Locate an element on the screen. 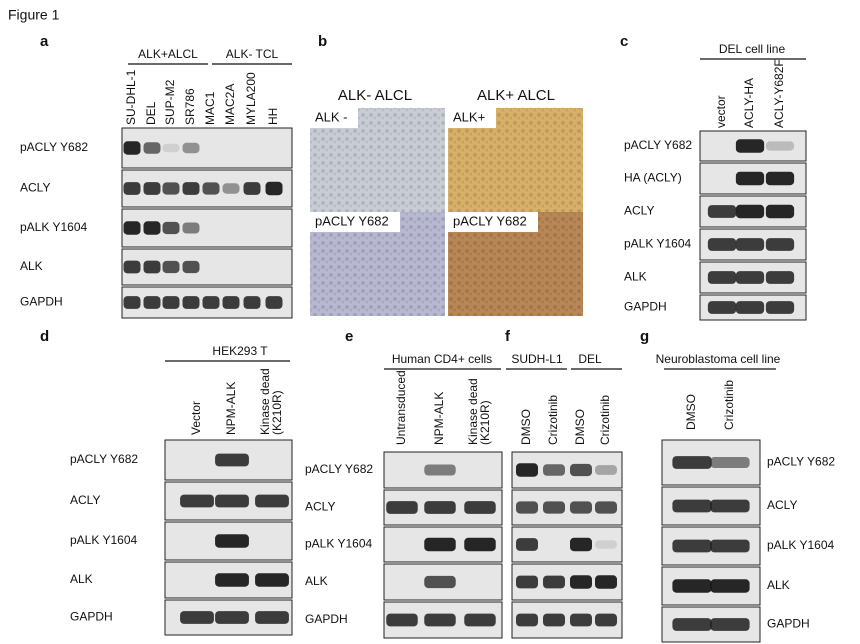  blot-strip is located at coordinates (228, 460).